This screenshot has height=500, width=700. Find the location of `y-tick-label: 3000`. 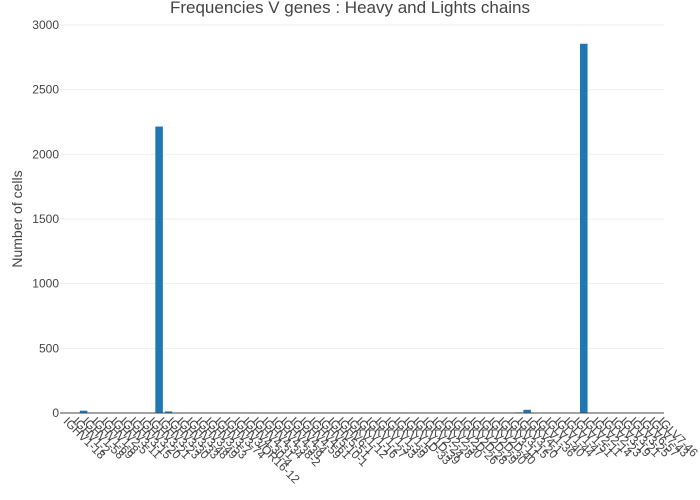

y-tick-label: 3000 is located at coordinates (45, 25).